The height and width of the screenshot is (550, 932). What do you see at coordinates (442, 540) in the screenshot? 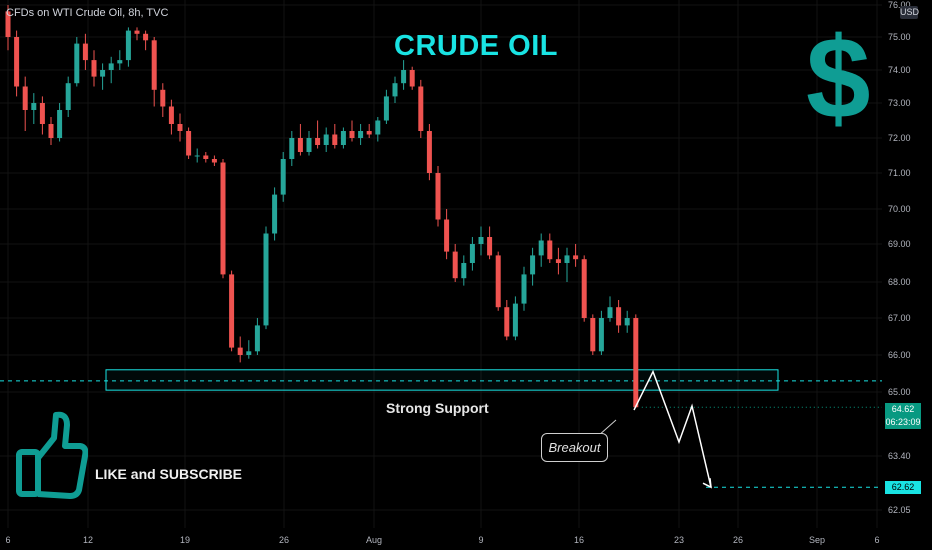
I see `x-axis: 6 12 19 26 Aug 9 16 23 26 Sep 6` at bounding box center [442, 540].